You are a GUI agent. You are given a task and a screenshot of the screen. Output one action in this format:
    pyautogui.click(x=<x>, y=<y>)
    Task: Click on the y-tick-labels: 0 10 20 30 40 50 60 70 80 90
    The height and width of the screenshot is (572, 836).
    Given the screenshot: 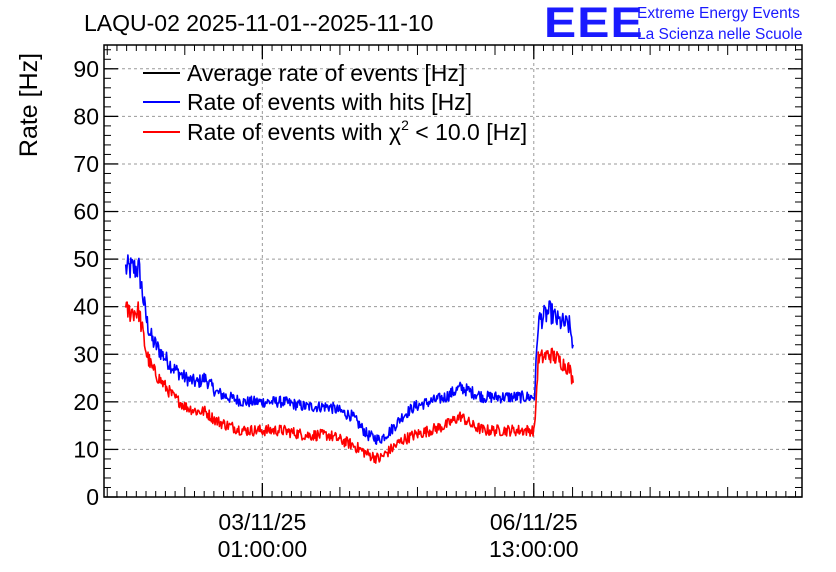 What is the action you would take?
    pyautogui.click(x=86, y=283)
    